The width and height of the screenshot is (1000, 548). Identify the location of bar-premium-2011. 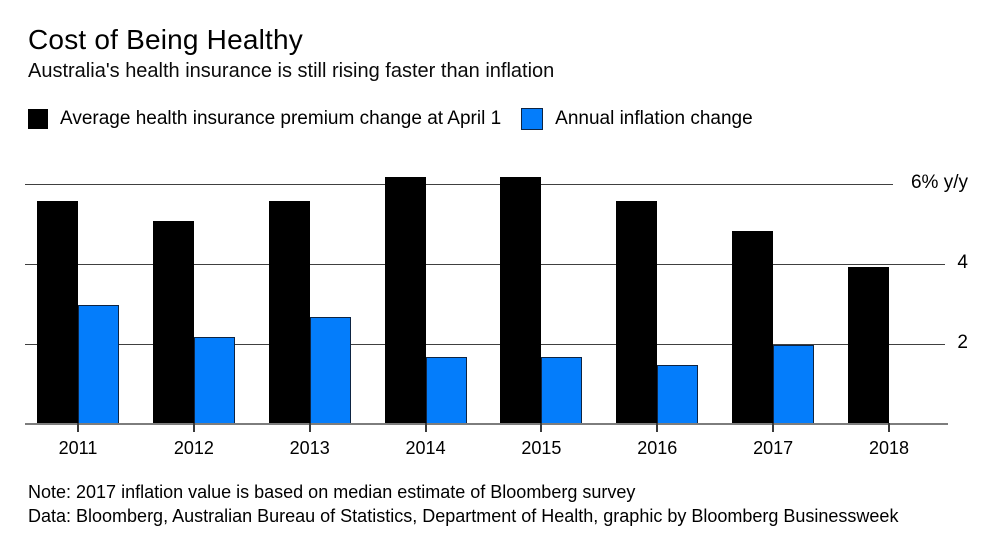
(57, 313).